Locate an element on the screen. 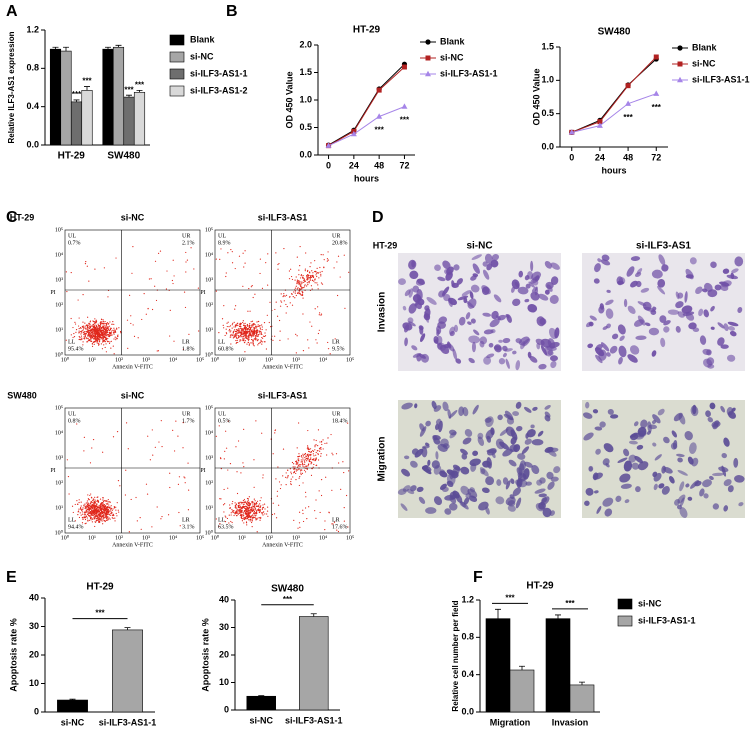 The width and height of the screenshot is (753, 741). quadrant-label: LR is located at coordinates (186, 520).